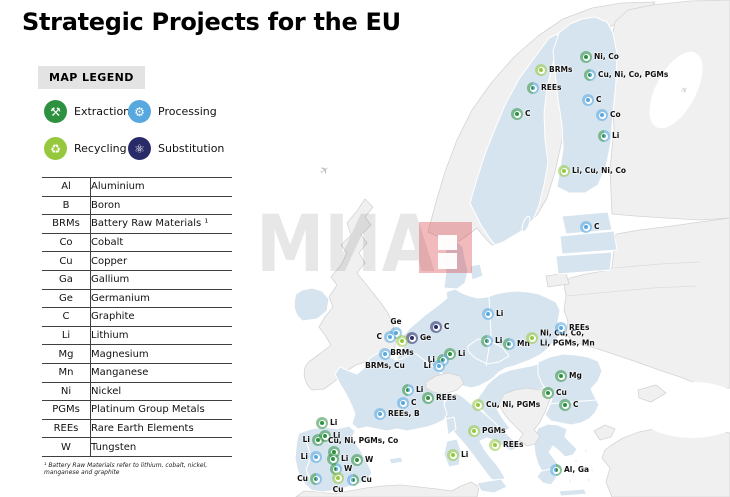 The height and width of the screenshot is (497, 730). What do you see at coordinates (588, 242) in the screenshot?
I see `country-latvia` at bounding box center [588, 242].